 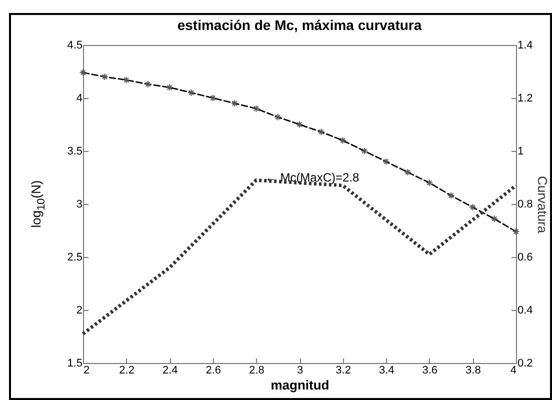 What do you see at coordinates (386, 370) in the screenshot?
I see `x-tick-label: 3.4` at bounding box center [386, 370].